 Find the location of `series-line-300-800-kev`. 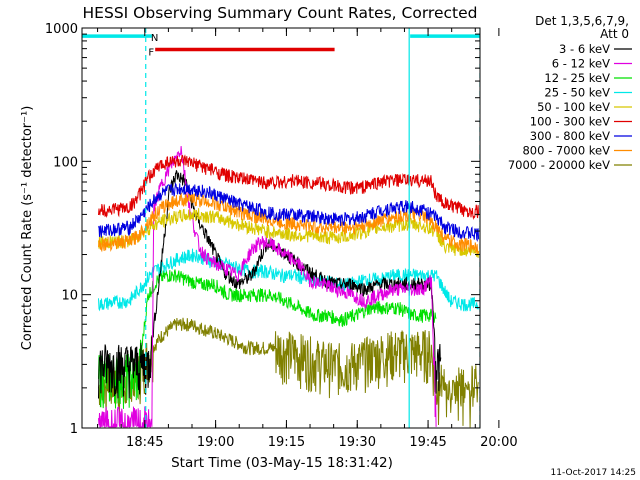

series-line-300-800-kev is located at coordinates (289, 212).